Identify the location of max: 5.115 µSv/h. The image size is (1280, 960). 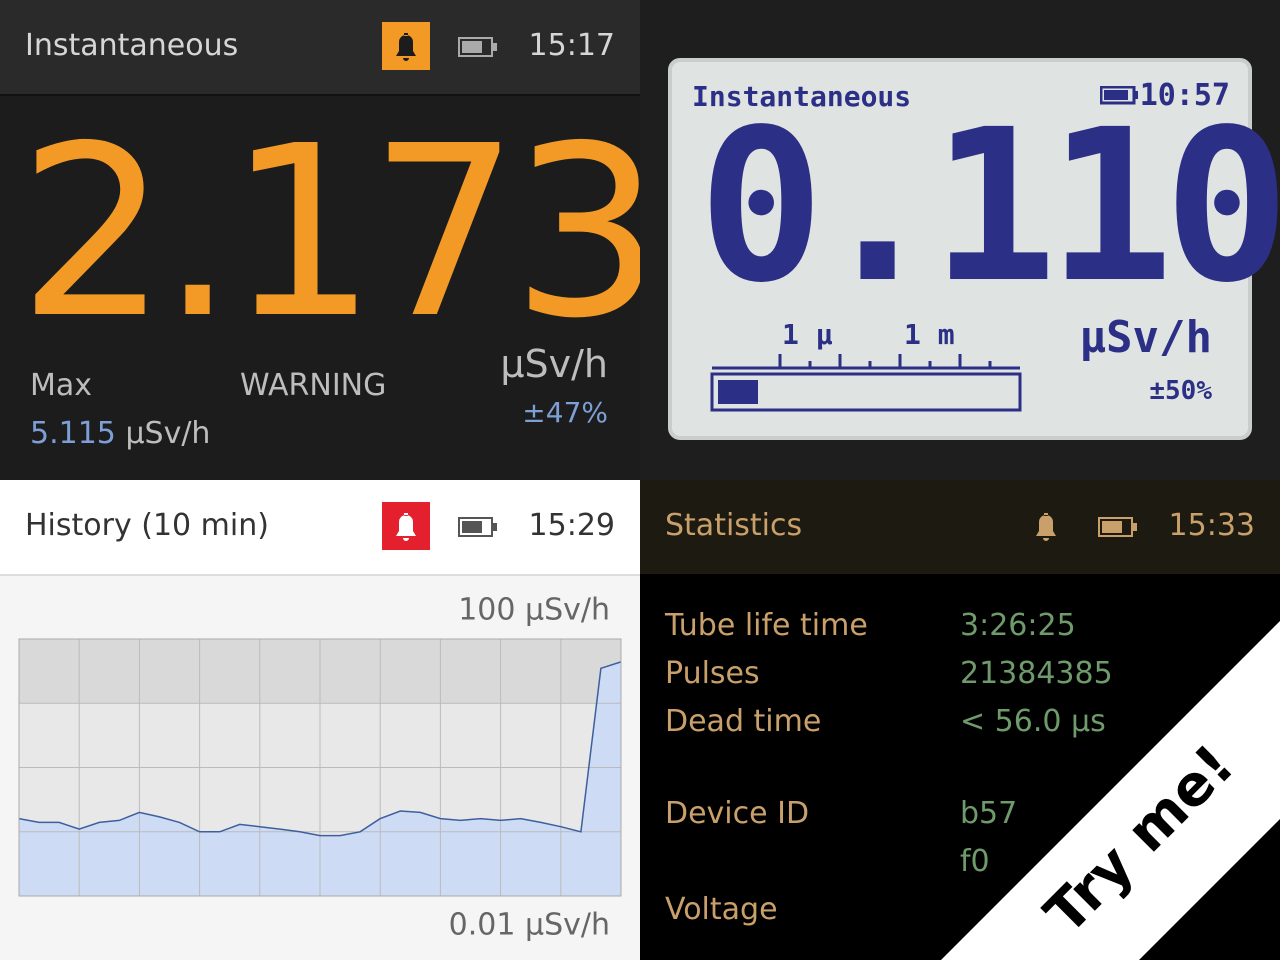
(120, 433).